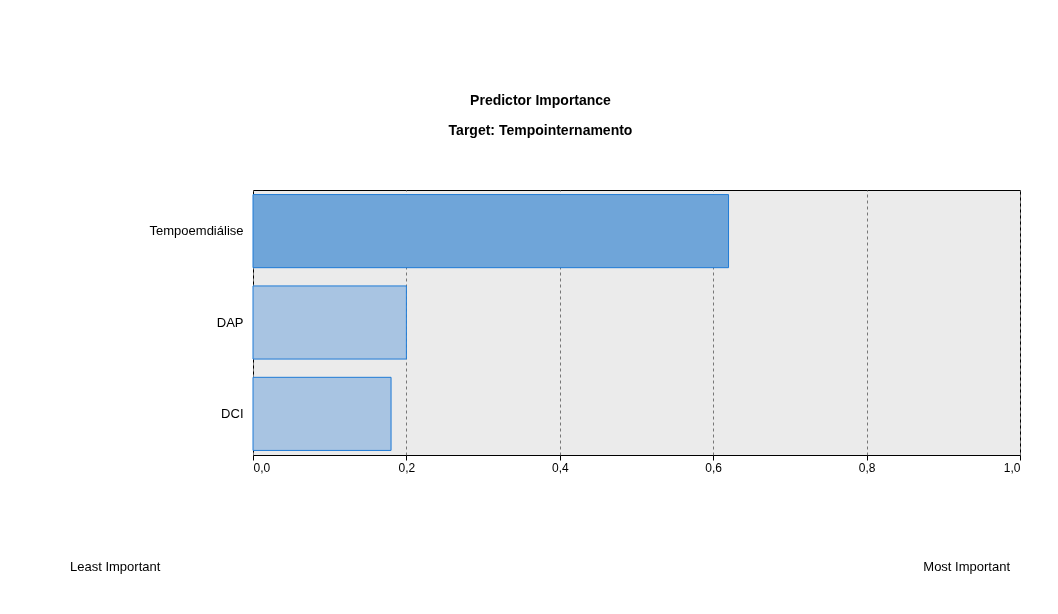  I want to click on x-tick-label: 0,6, so click(714, 467).